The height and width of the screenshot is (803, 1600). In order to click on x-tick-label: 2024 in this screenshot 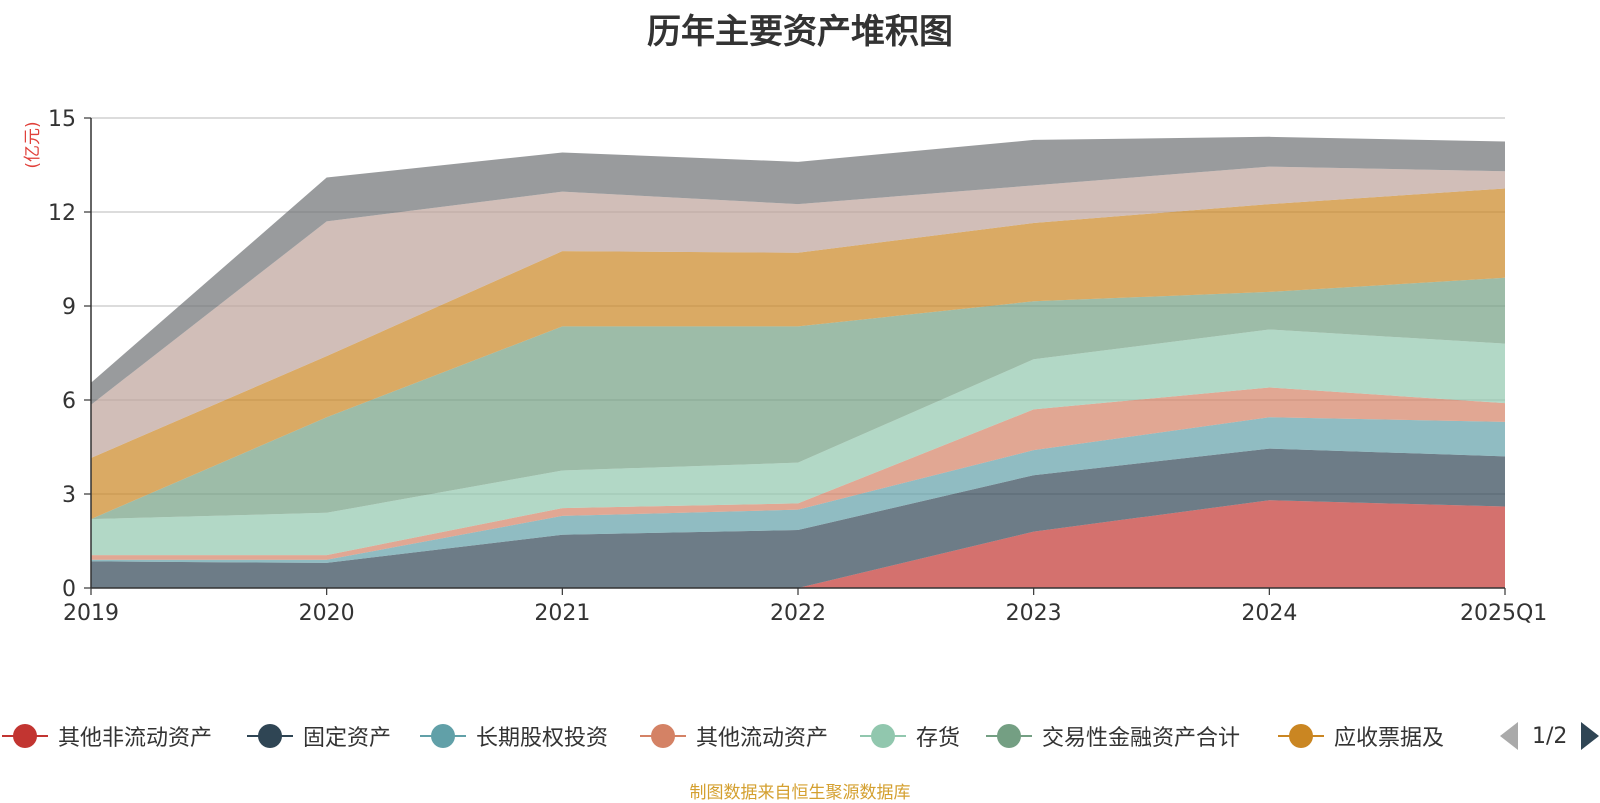, I will do `click(1269, 613)`.